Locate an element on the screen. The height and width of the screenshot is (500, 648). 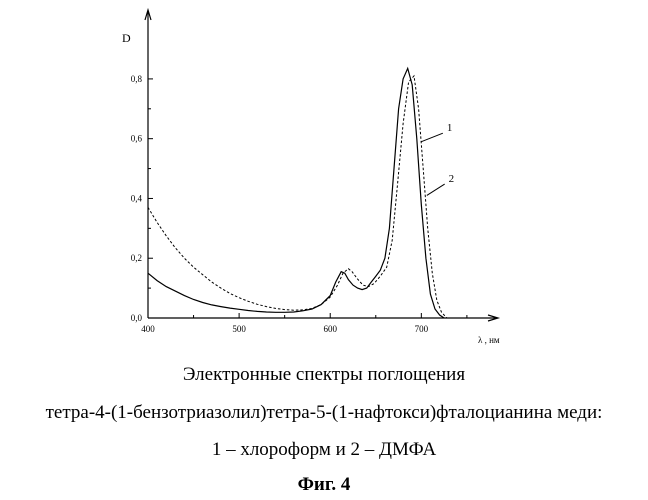
x-tick-label: 700 is located at coordinates (422, 329).